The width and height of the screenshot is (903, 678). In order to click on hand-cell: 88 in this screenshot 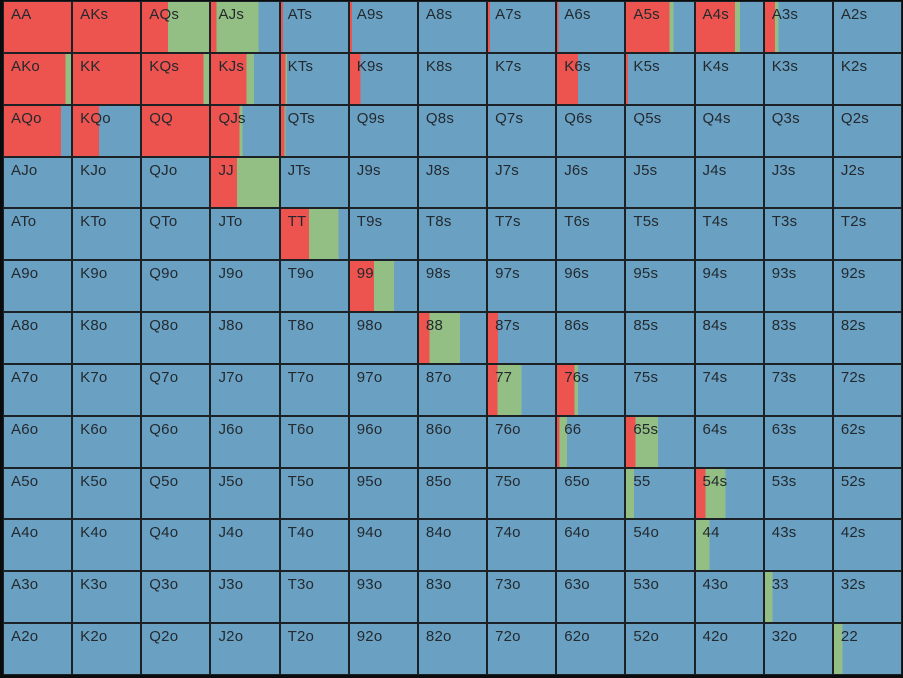, I will do `click(452, 338)`.